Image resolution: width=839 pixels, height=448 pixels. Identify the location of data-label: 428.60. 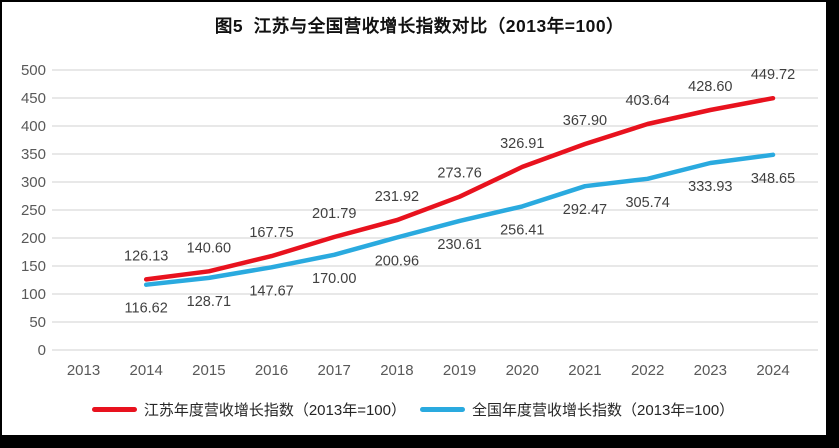
(710, 87).